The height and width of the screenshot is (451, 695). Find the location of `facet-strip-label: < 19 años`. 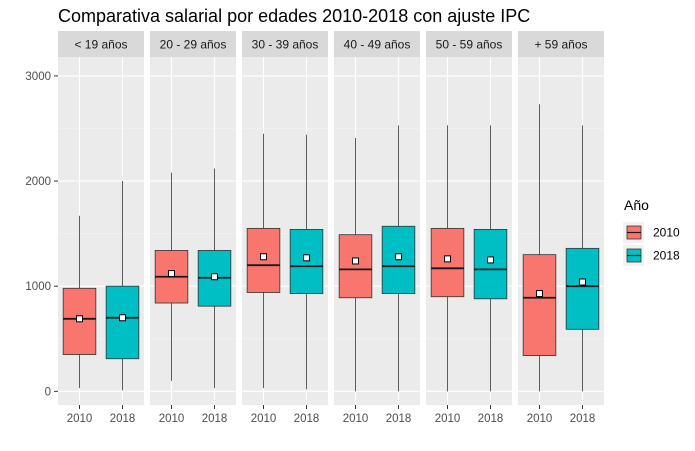

facet-strip-label: < 19 años is located at coordinates (100, 45).